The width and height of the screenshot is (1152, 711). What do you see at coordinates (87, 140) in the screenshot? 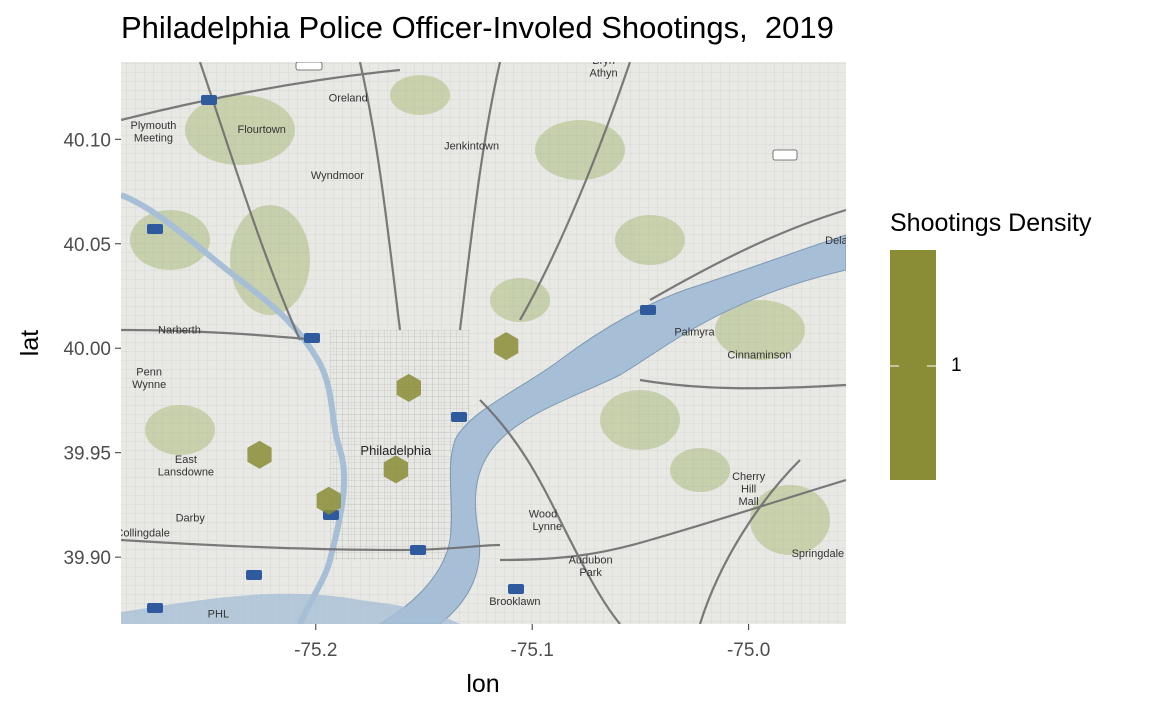
I see `y-tick-label: 40.10` at bounding box center [87, 140].